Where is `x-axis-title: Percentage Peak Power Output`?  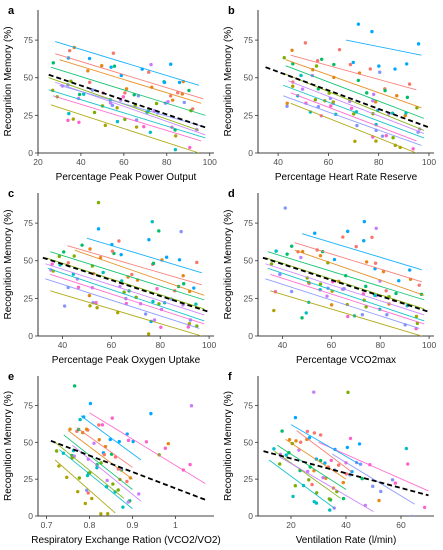
x-axis-title: Percentage Peak Power Output is located at coordinates (126, 177).